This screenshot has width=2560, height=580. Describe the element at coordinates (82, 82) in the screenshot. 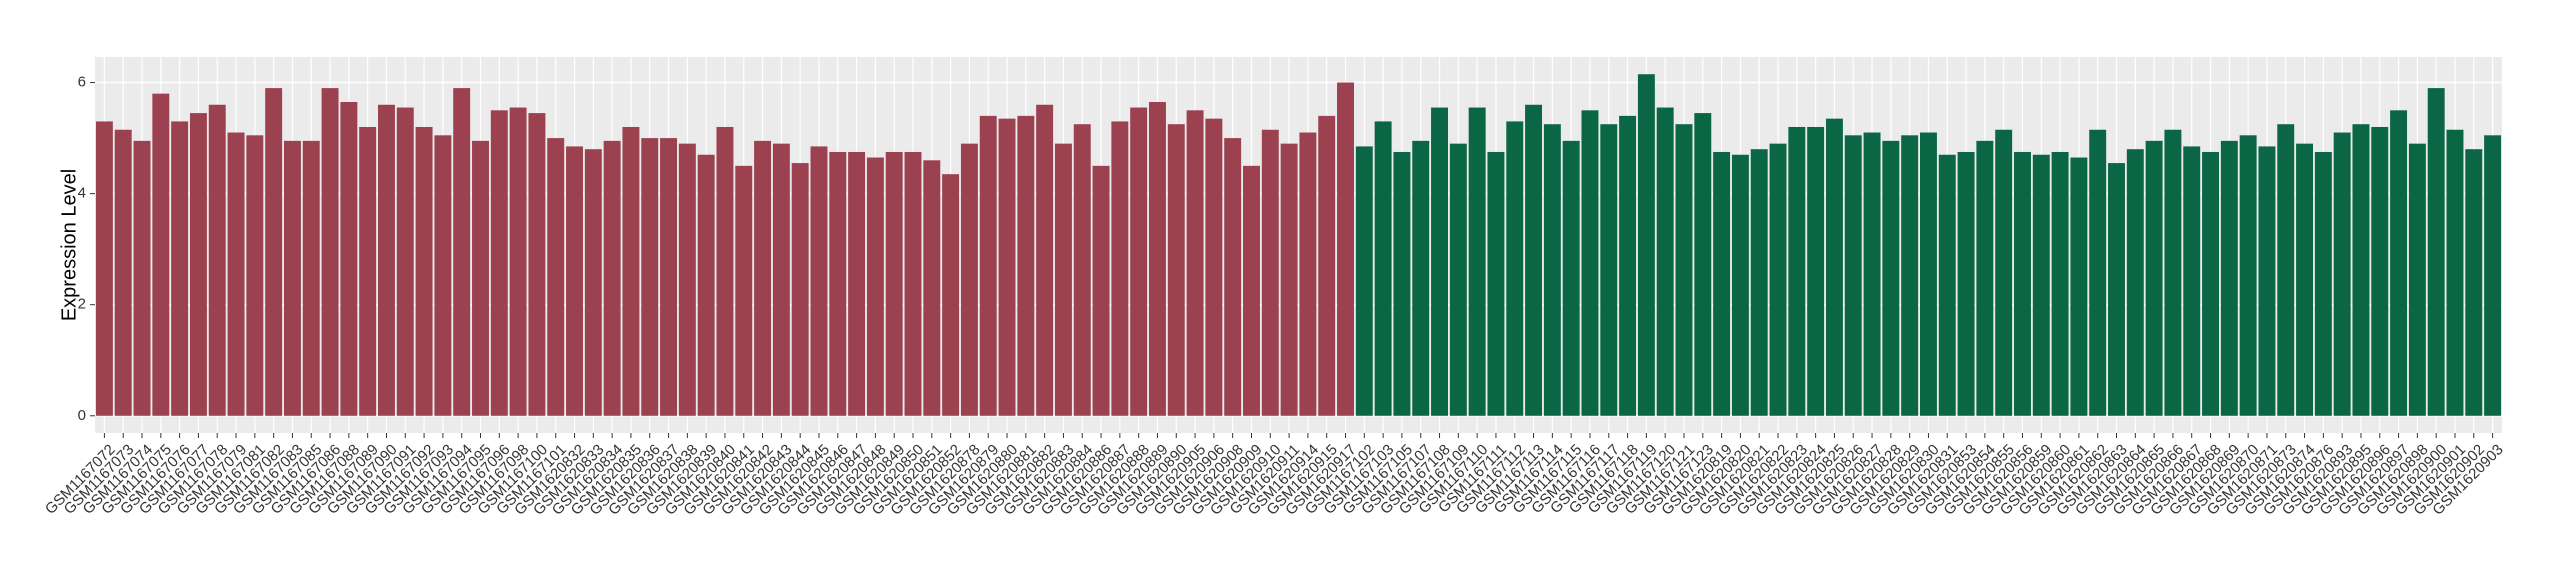

I see `y-tick-label: 6` at that location.